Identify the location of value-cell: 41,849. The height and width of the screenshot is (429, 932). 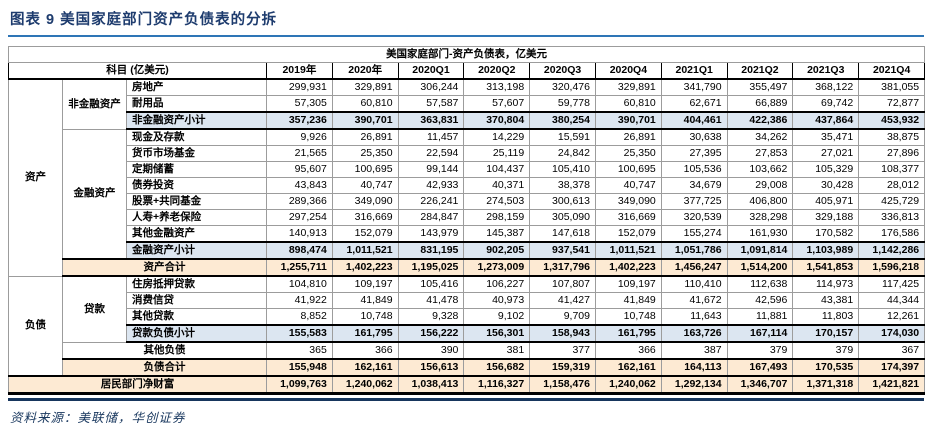
(628, 300).